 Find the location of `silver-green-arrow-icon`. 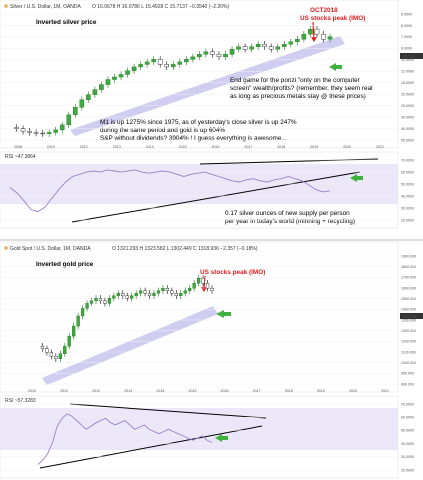

silver-green-arrow-icon is located at coordinates (335, 67).